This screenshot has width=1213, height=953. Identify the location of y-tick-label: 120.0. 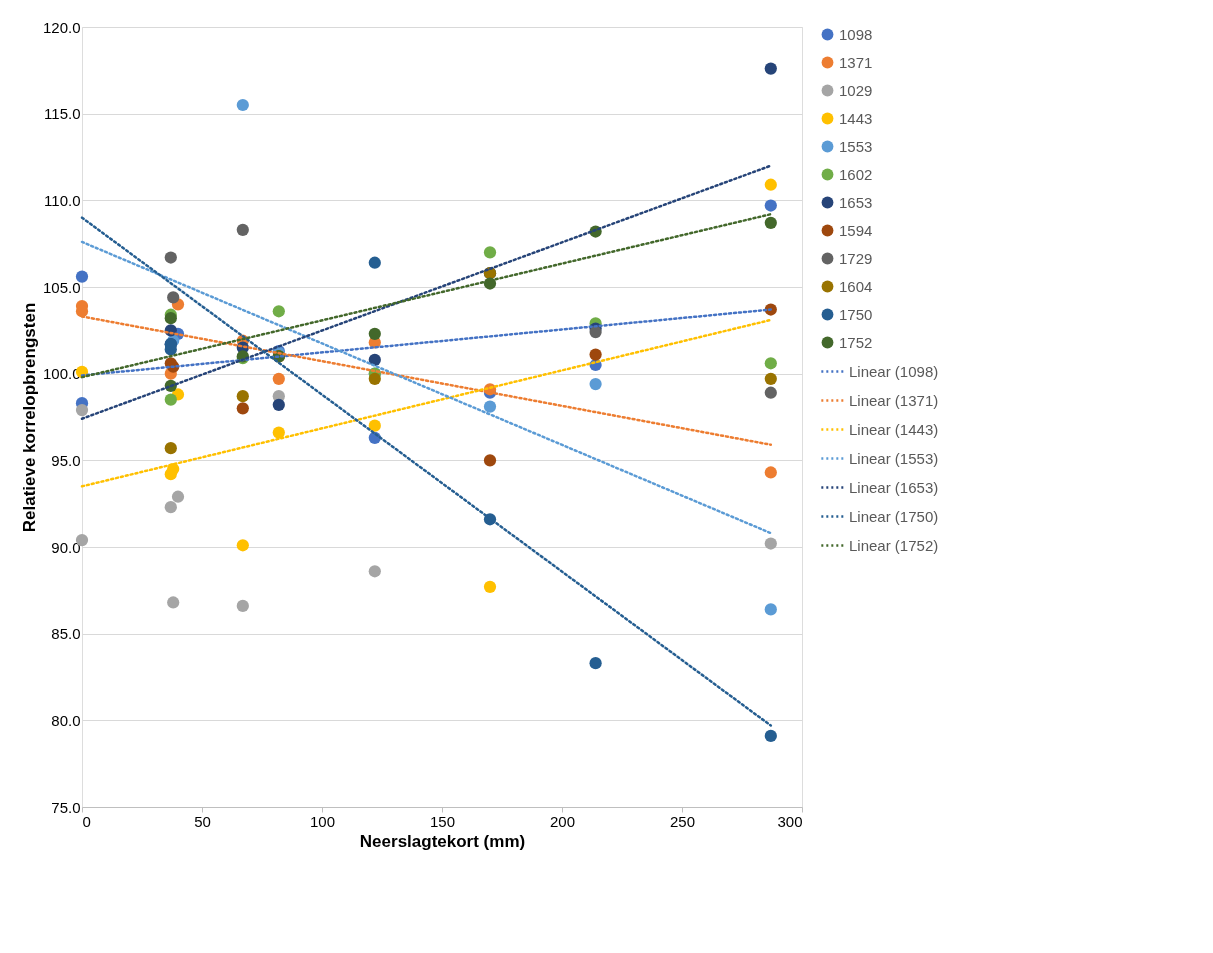
(61, 27).